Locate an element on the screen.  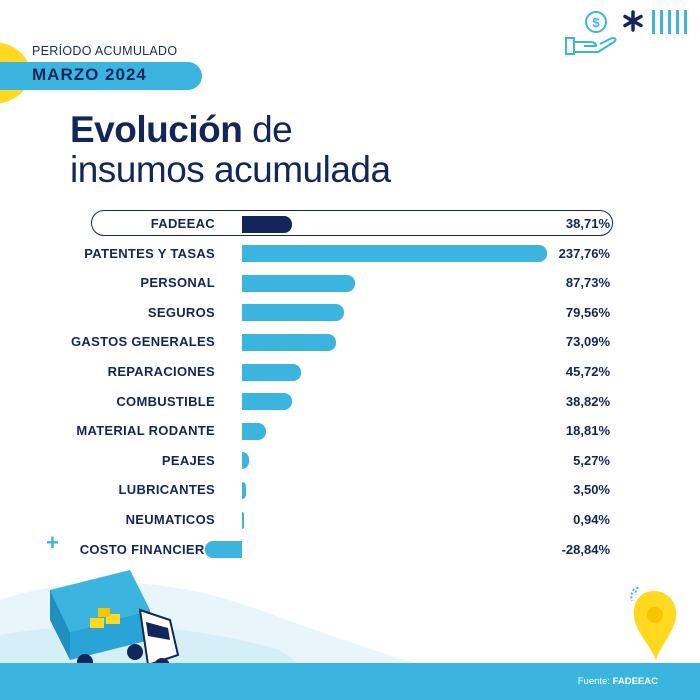
source-name: FADEEAC is located at coordinates (635, 681).